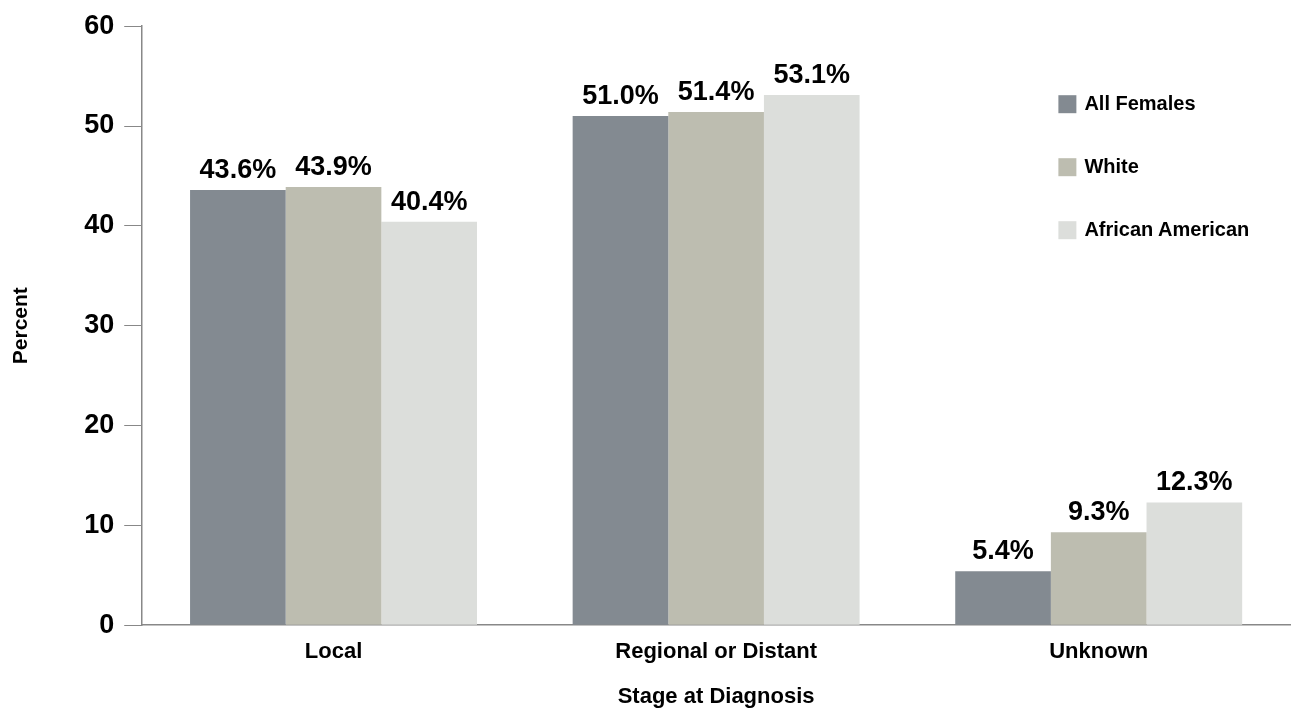 This screenshot has height=714, width=1294. Describe the element at coordinates (99, 423) in the screenshot. I see `y-tick-label: 20` at that location.